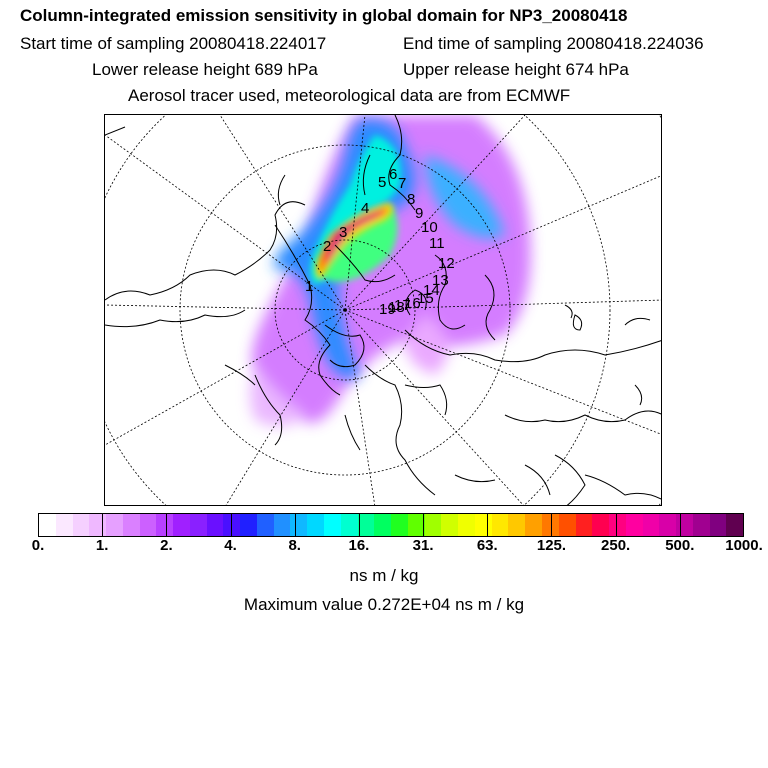  What do you see at coordinates (173, 43) in the screenshot?
I see `sampling-start: Start time of sampling 20080418.224017` at bounding box center [173, 43].